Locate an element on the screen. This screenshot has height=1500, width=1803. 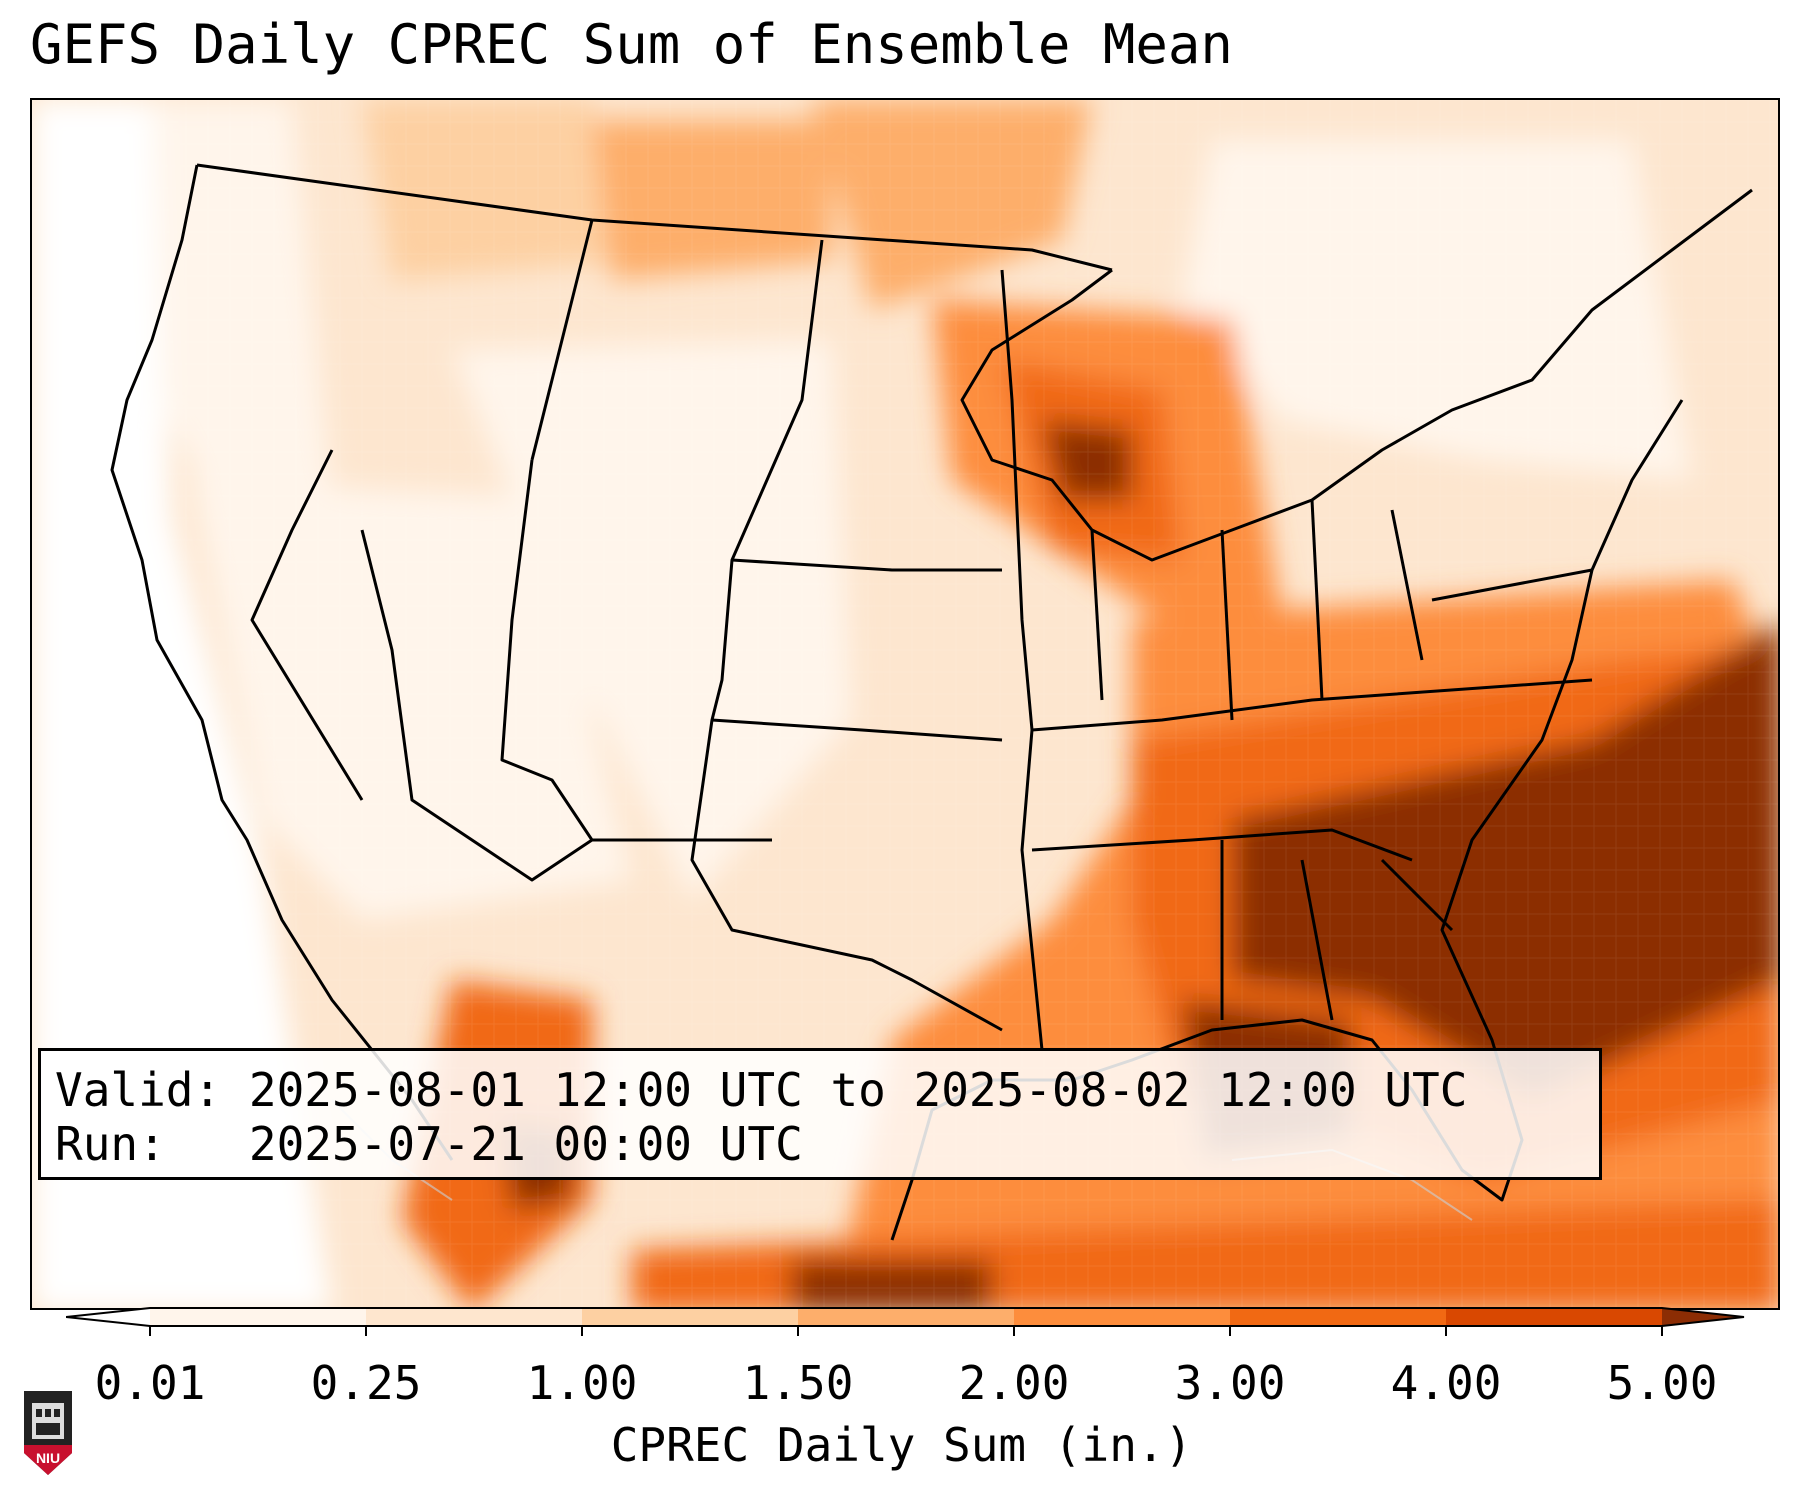
colorbar-tick-label: 3.00 is located at coordinates (1230, 1383).